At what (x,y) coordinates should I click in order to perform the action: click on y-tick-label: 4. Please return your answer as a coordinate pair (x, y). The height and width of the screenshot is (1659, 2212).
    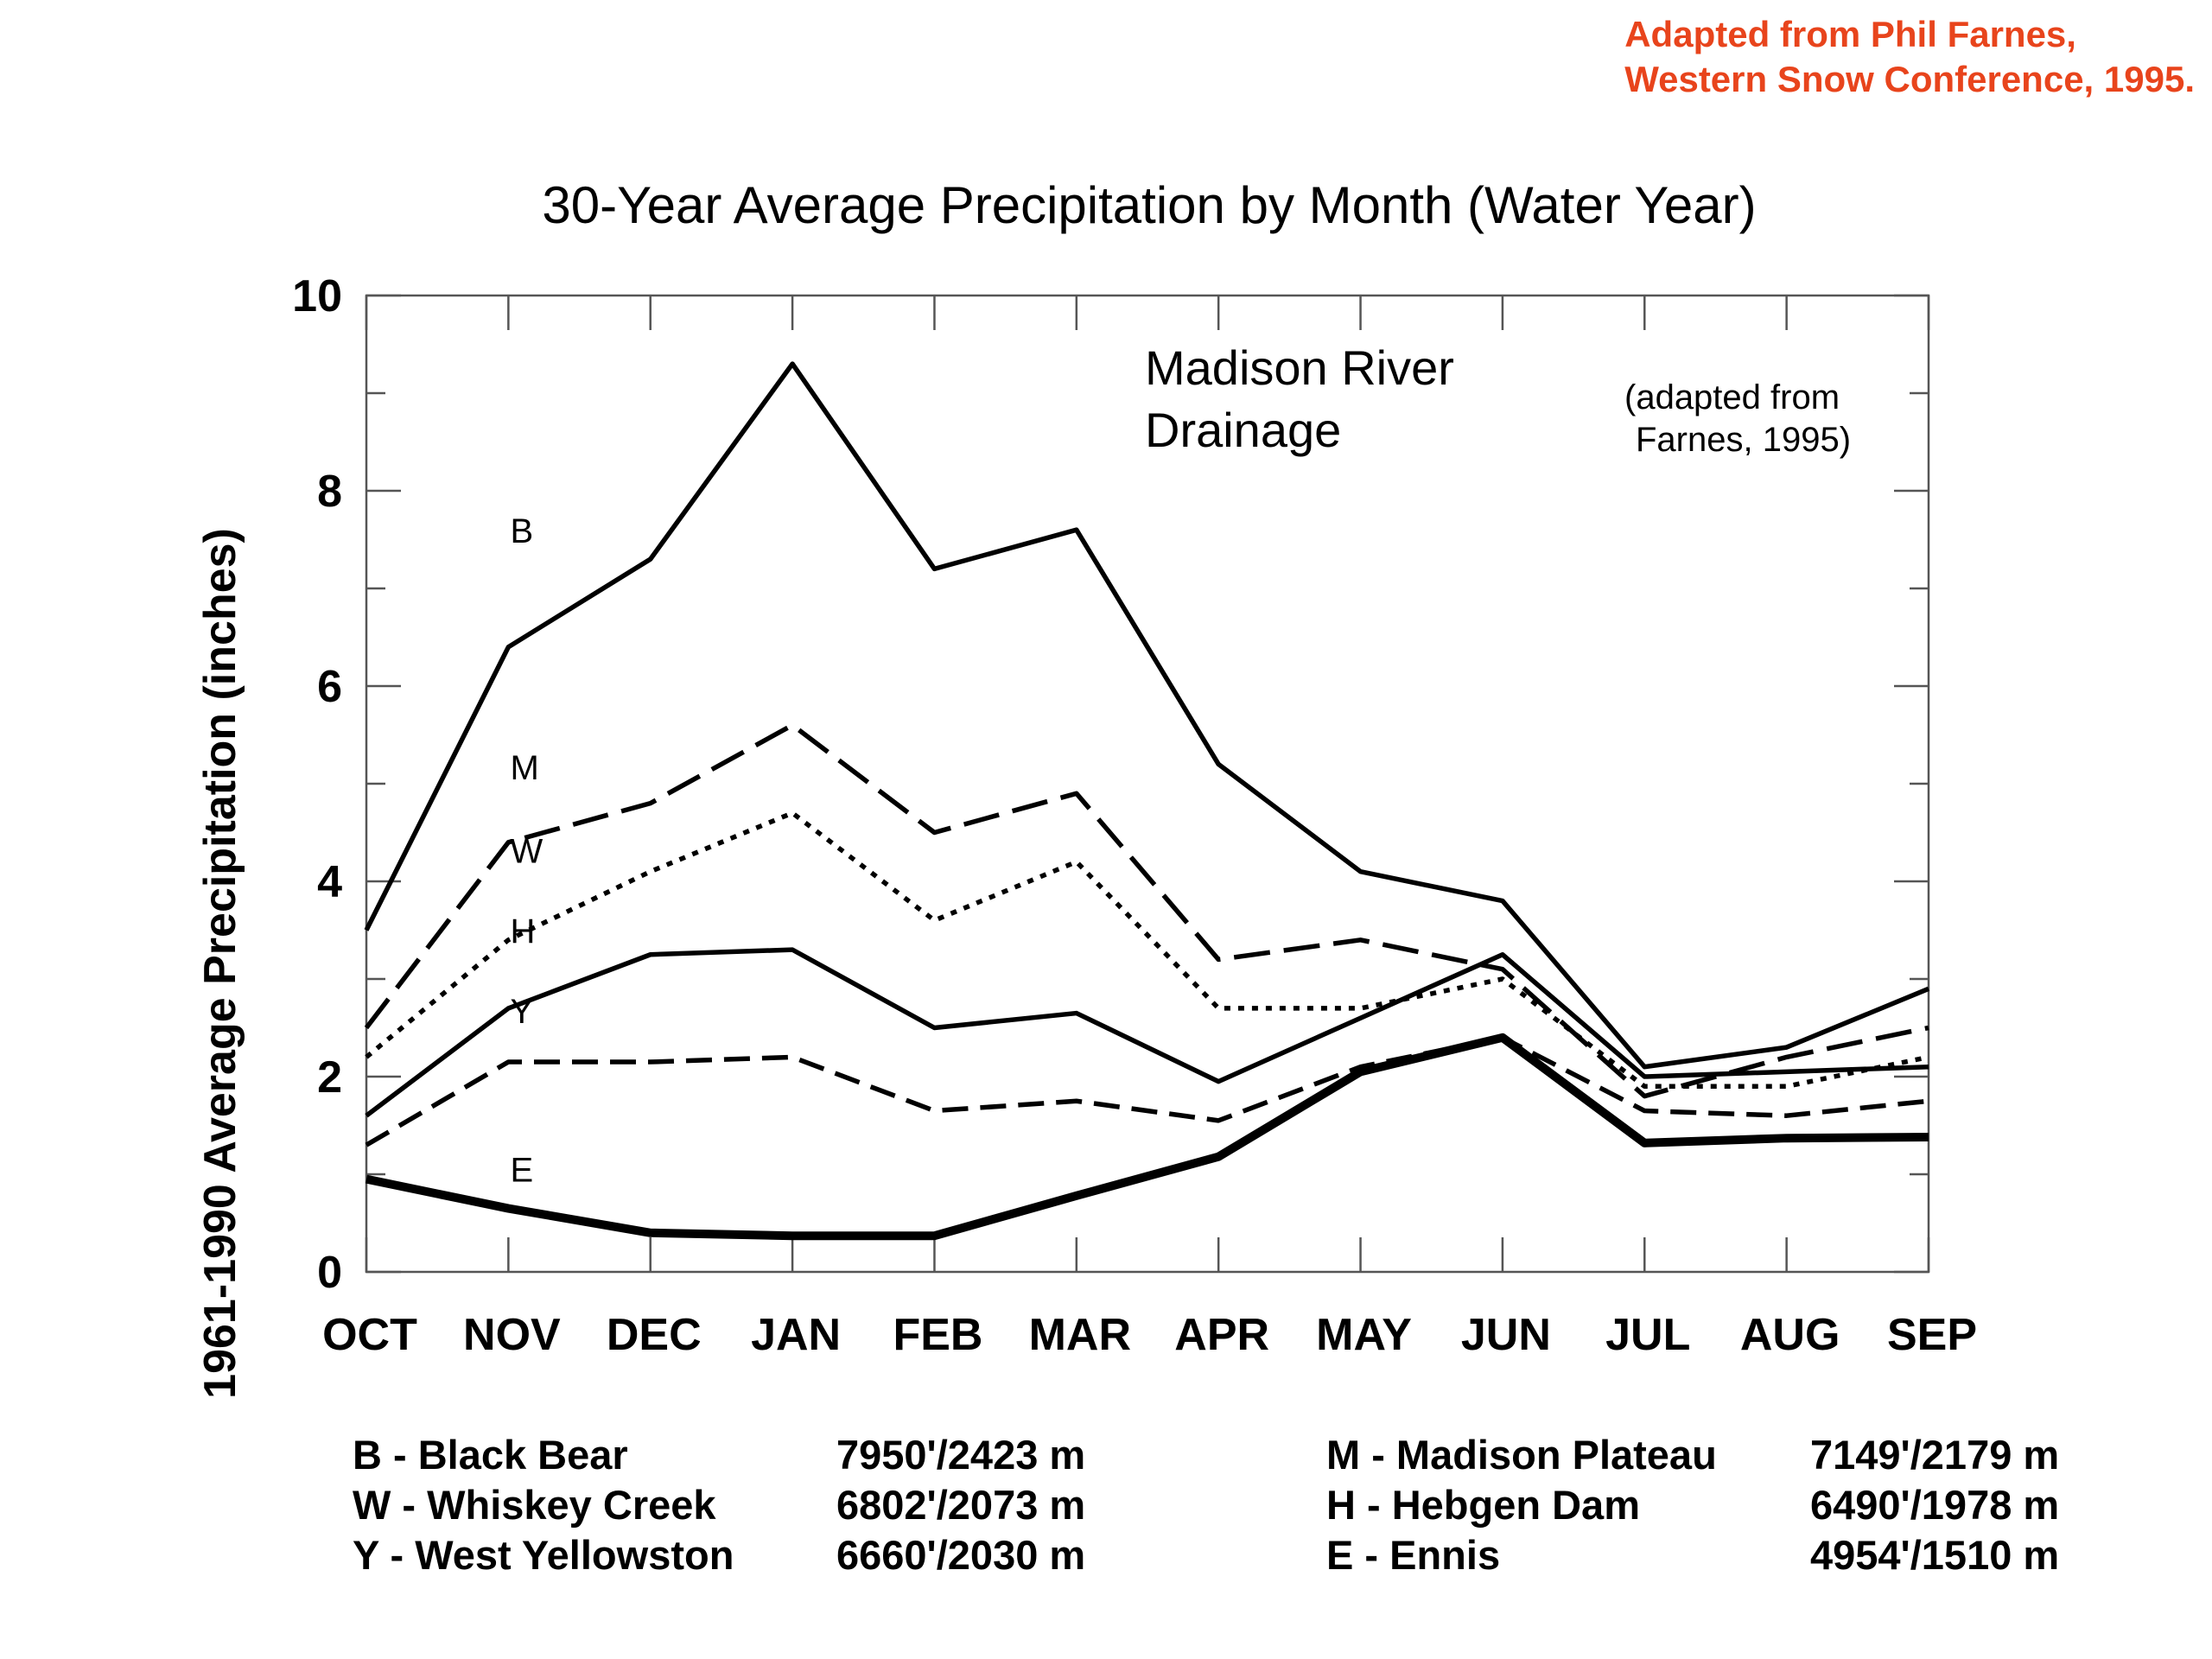
    Looking at the image, I should click on (329, 882).